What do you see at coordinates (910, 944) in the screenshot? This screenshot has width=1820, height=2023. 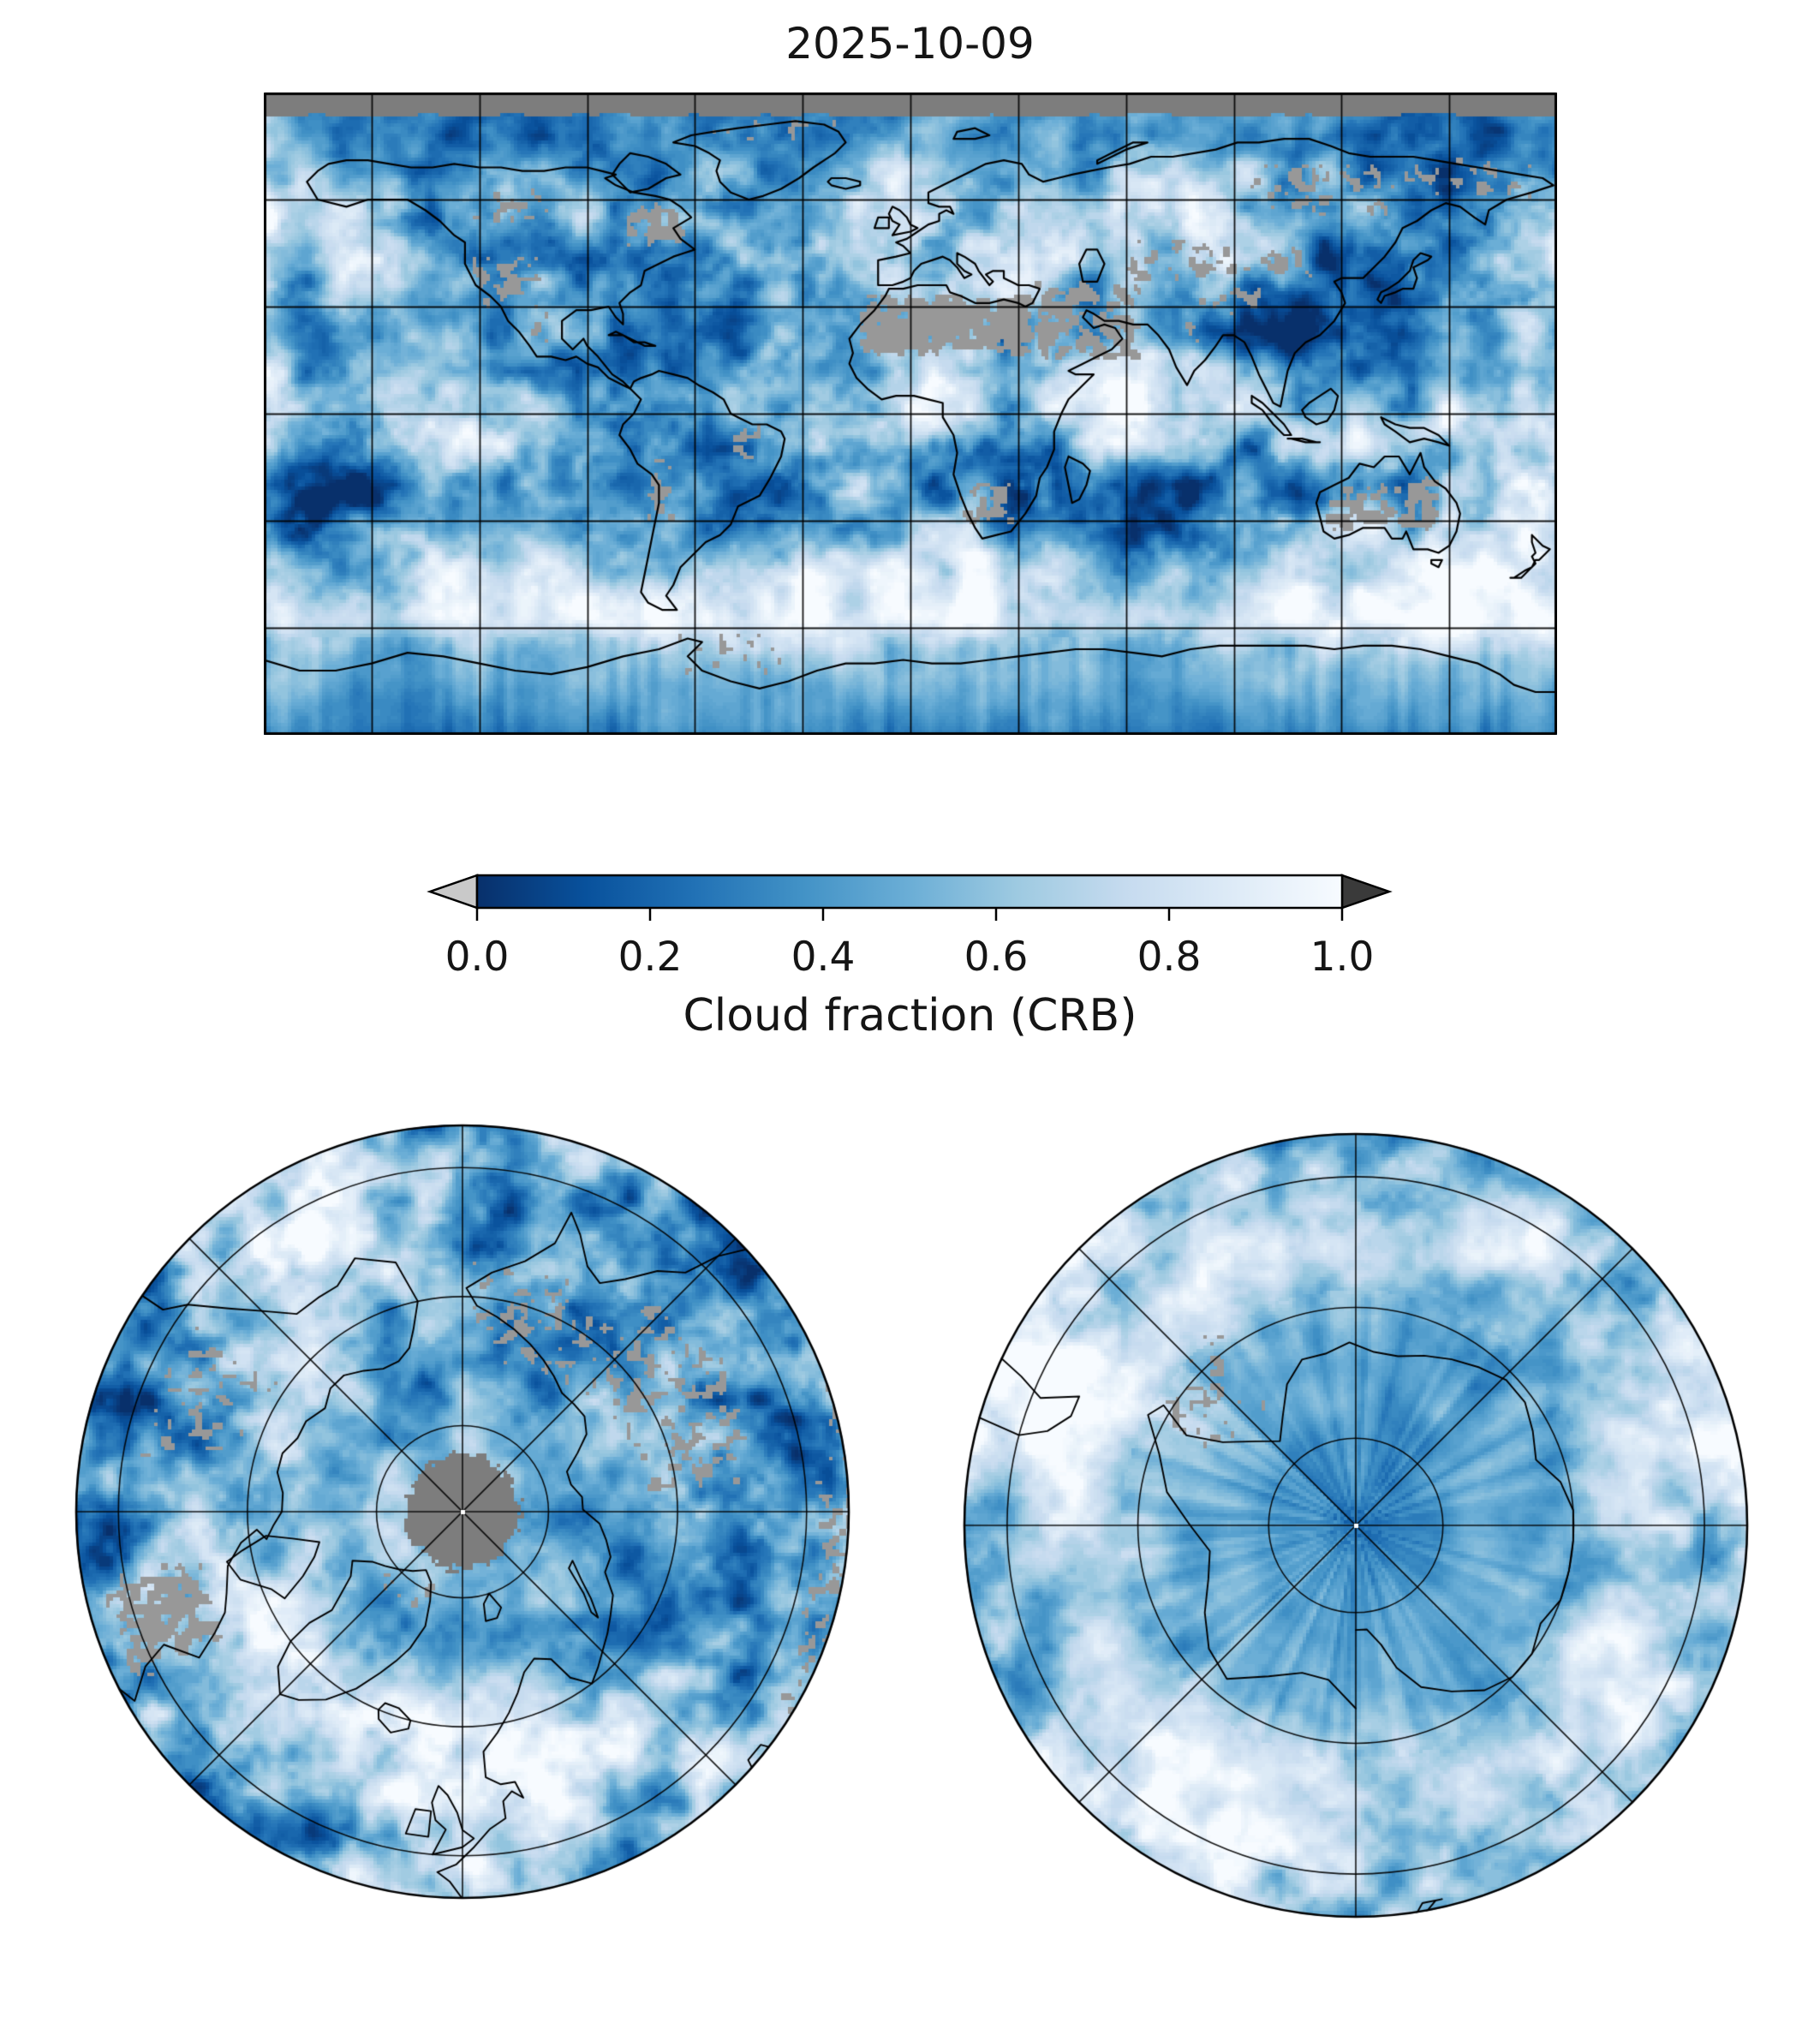 I see `colorbar-ticks: 0.0 0.2 0.4 0.6 0.8 1.0` at bounding box center [910, 944].